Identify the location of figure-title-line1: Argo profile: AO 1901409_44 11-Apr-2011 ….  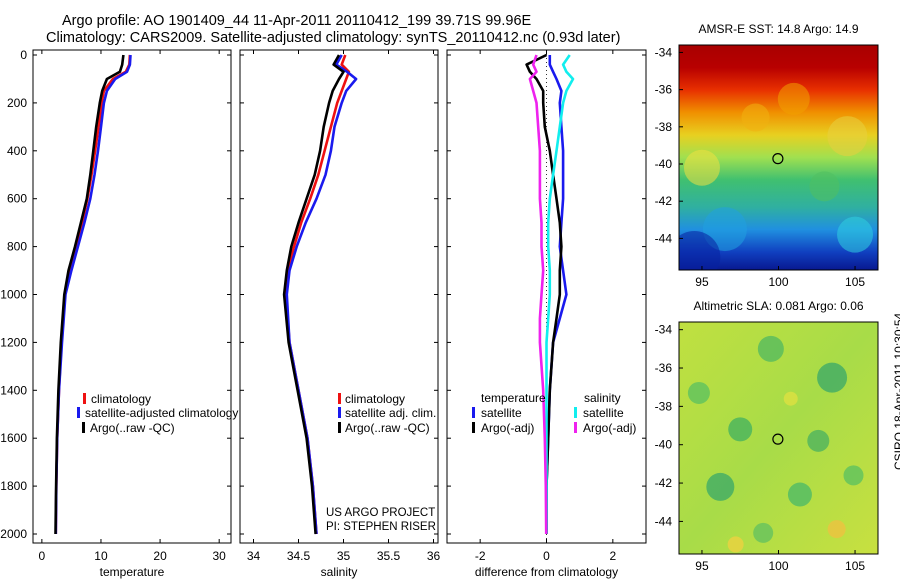
(297, 21).